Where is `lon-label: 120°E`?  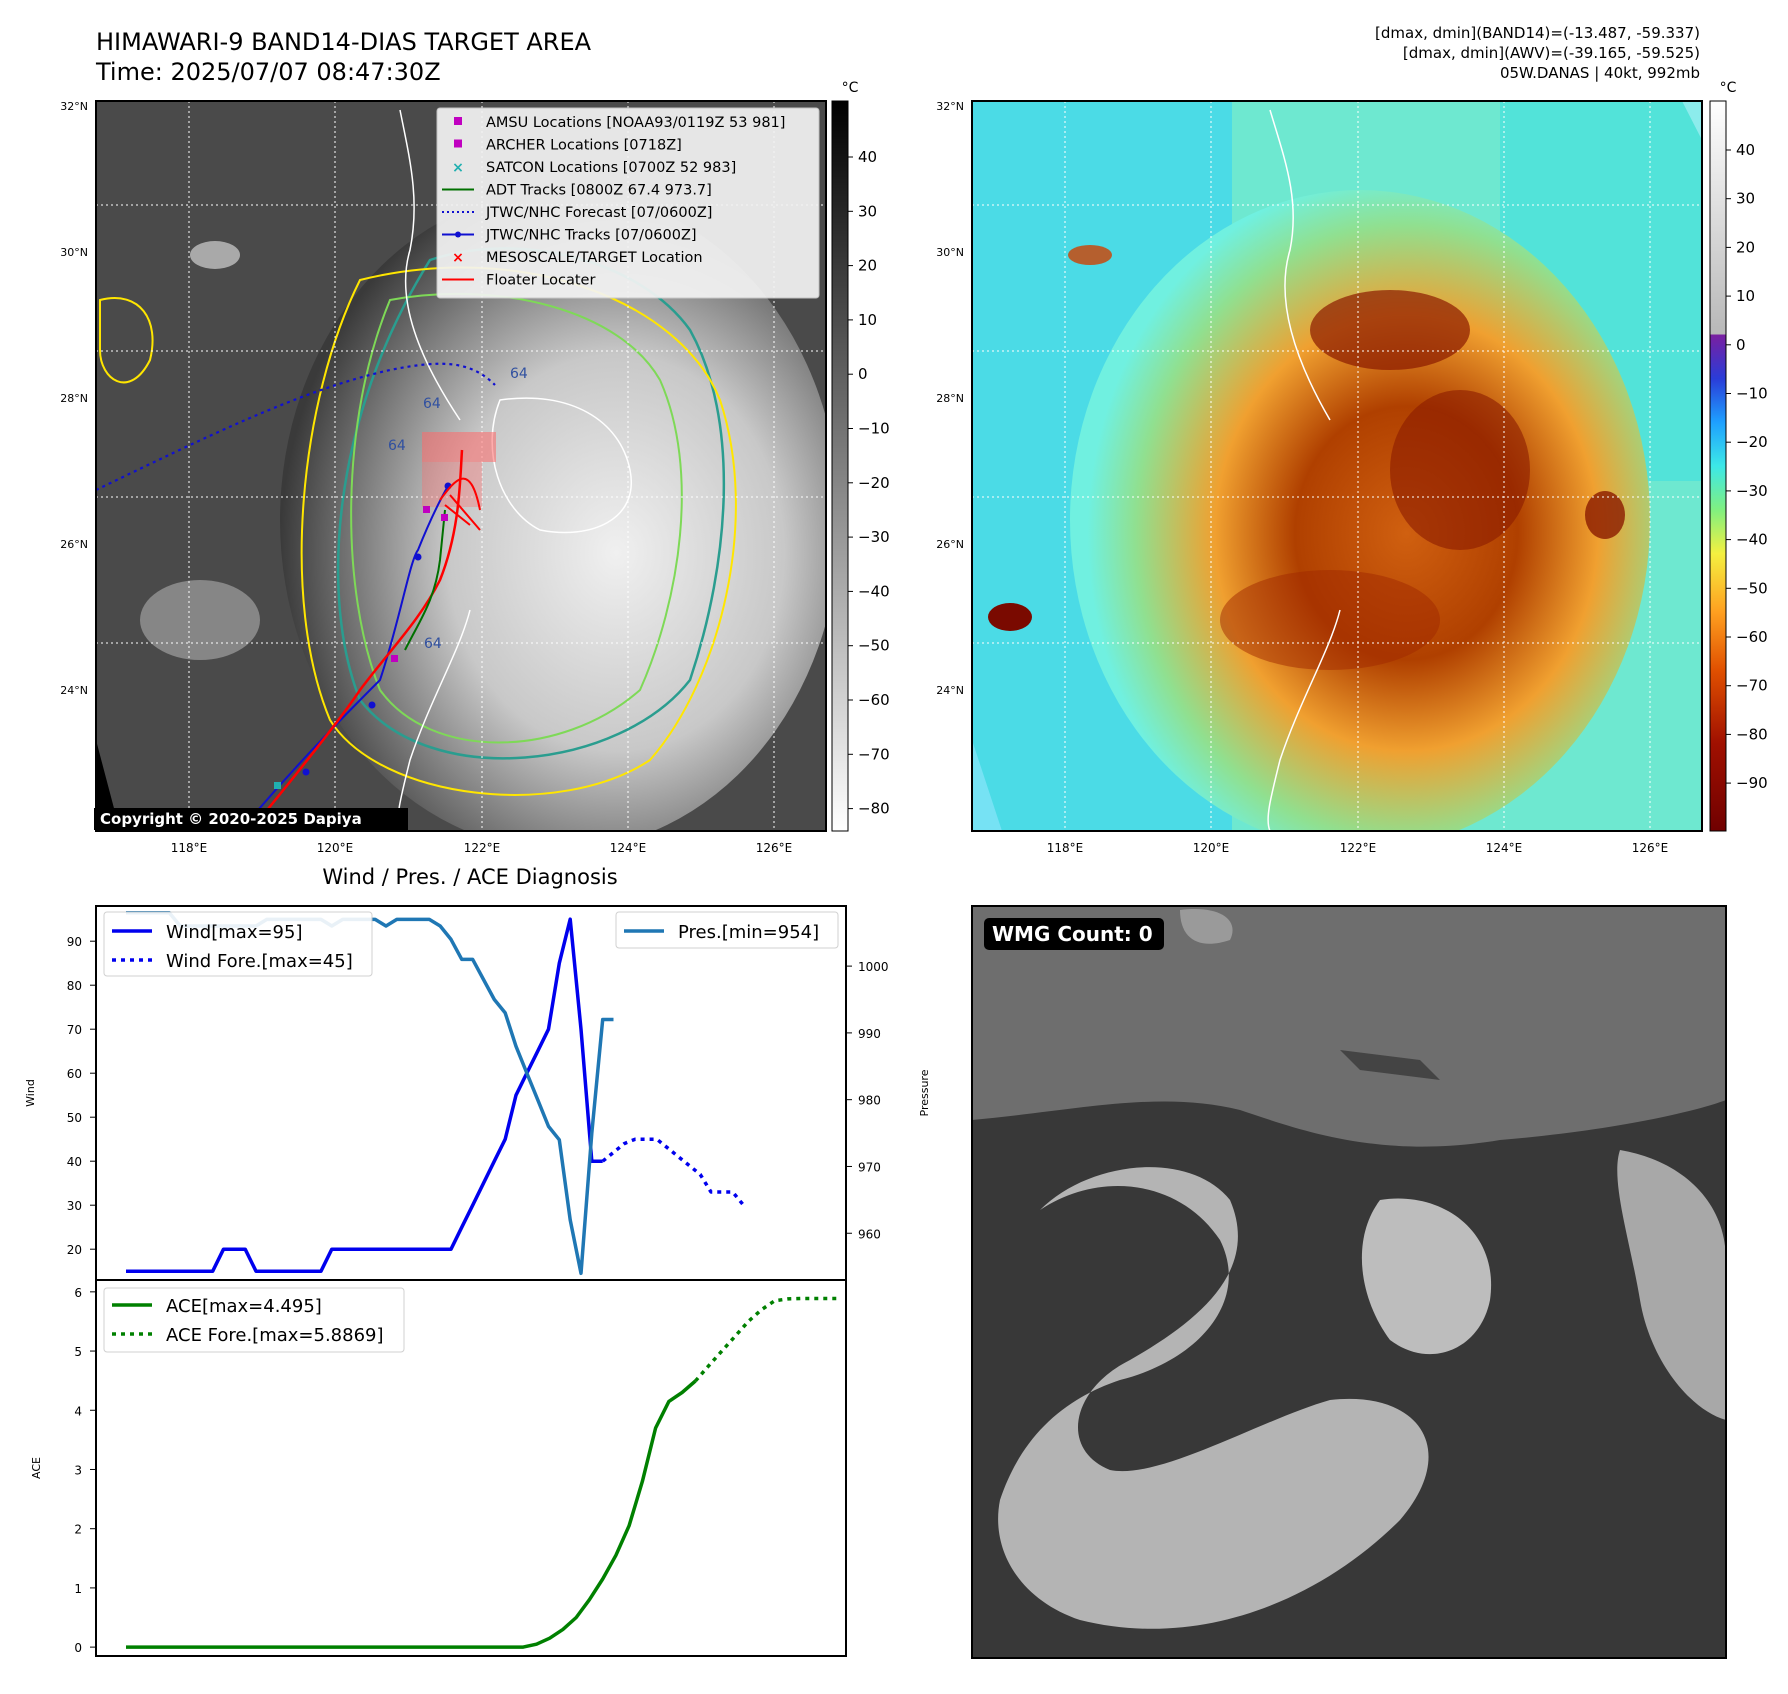
lon-label: 120°E is located at coordinates (1211, 848).